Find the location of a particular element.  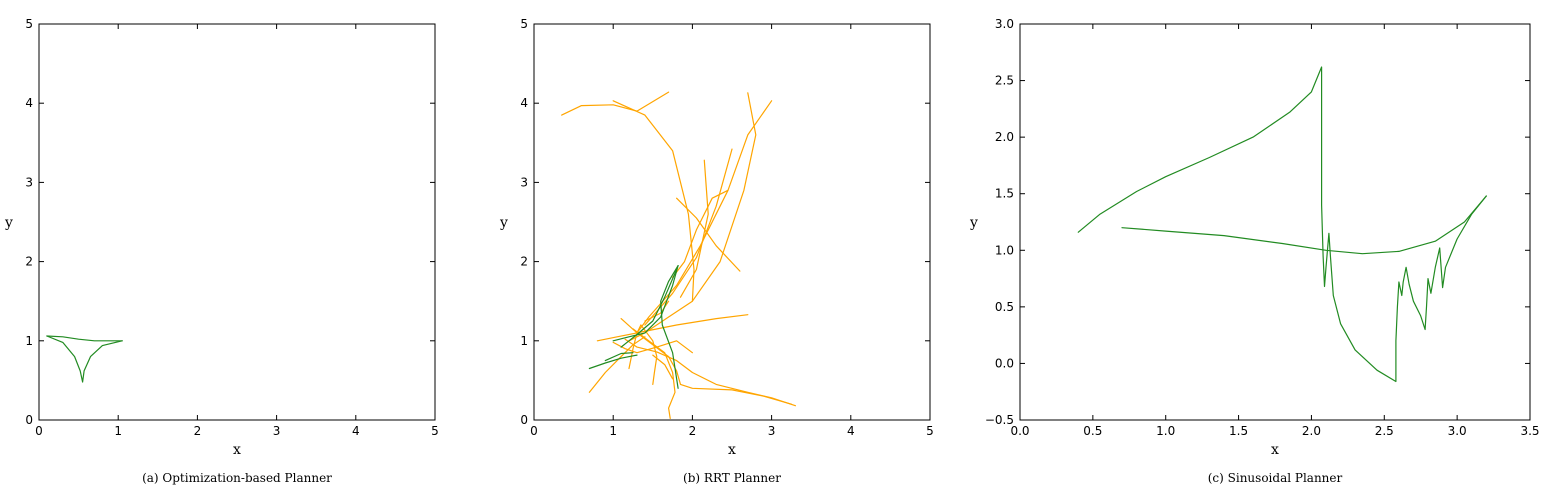

x-tick-label: 0.0 is located at coordinates (1019, 431).